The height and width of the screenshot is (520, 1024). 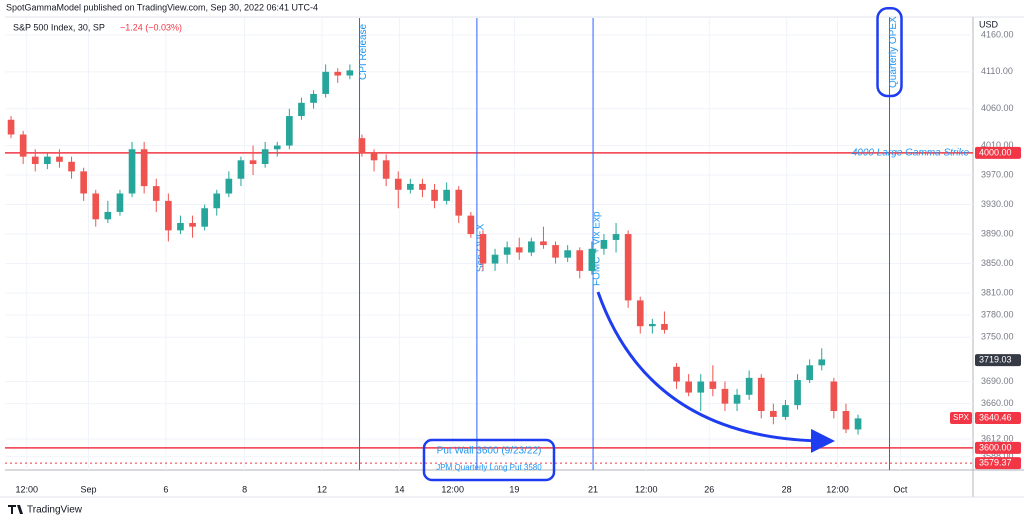 What do you see at coordinates (893, 52) in the screenshot?
I see `event-label: Quarterly OPEX` at bounding box center [893, 52].